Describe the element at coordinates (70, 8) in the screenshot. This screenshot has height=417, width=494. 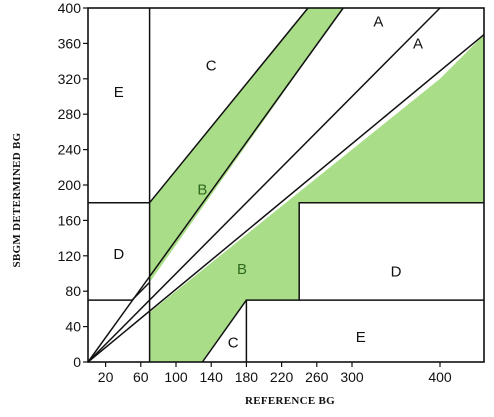
I see `y-tick-label: 400` at that location.